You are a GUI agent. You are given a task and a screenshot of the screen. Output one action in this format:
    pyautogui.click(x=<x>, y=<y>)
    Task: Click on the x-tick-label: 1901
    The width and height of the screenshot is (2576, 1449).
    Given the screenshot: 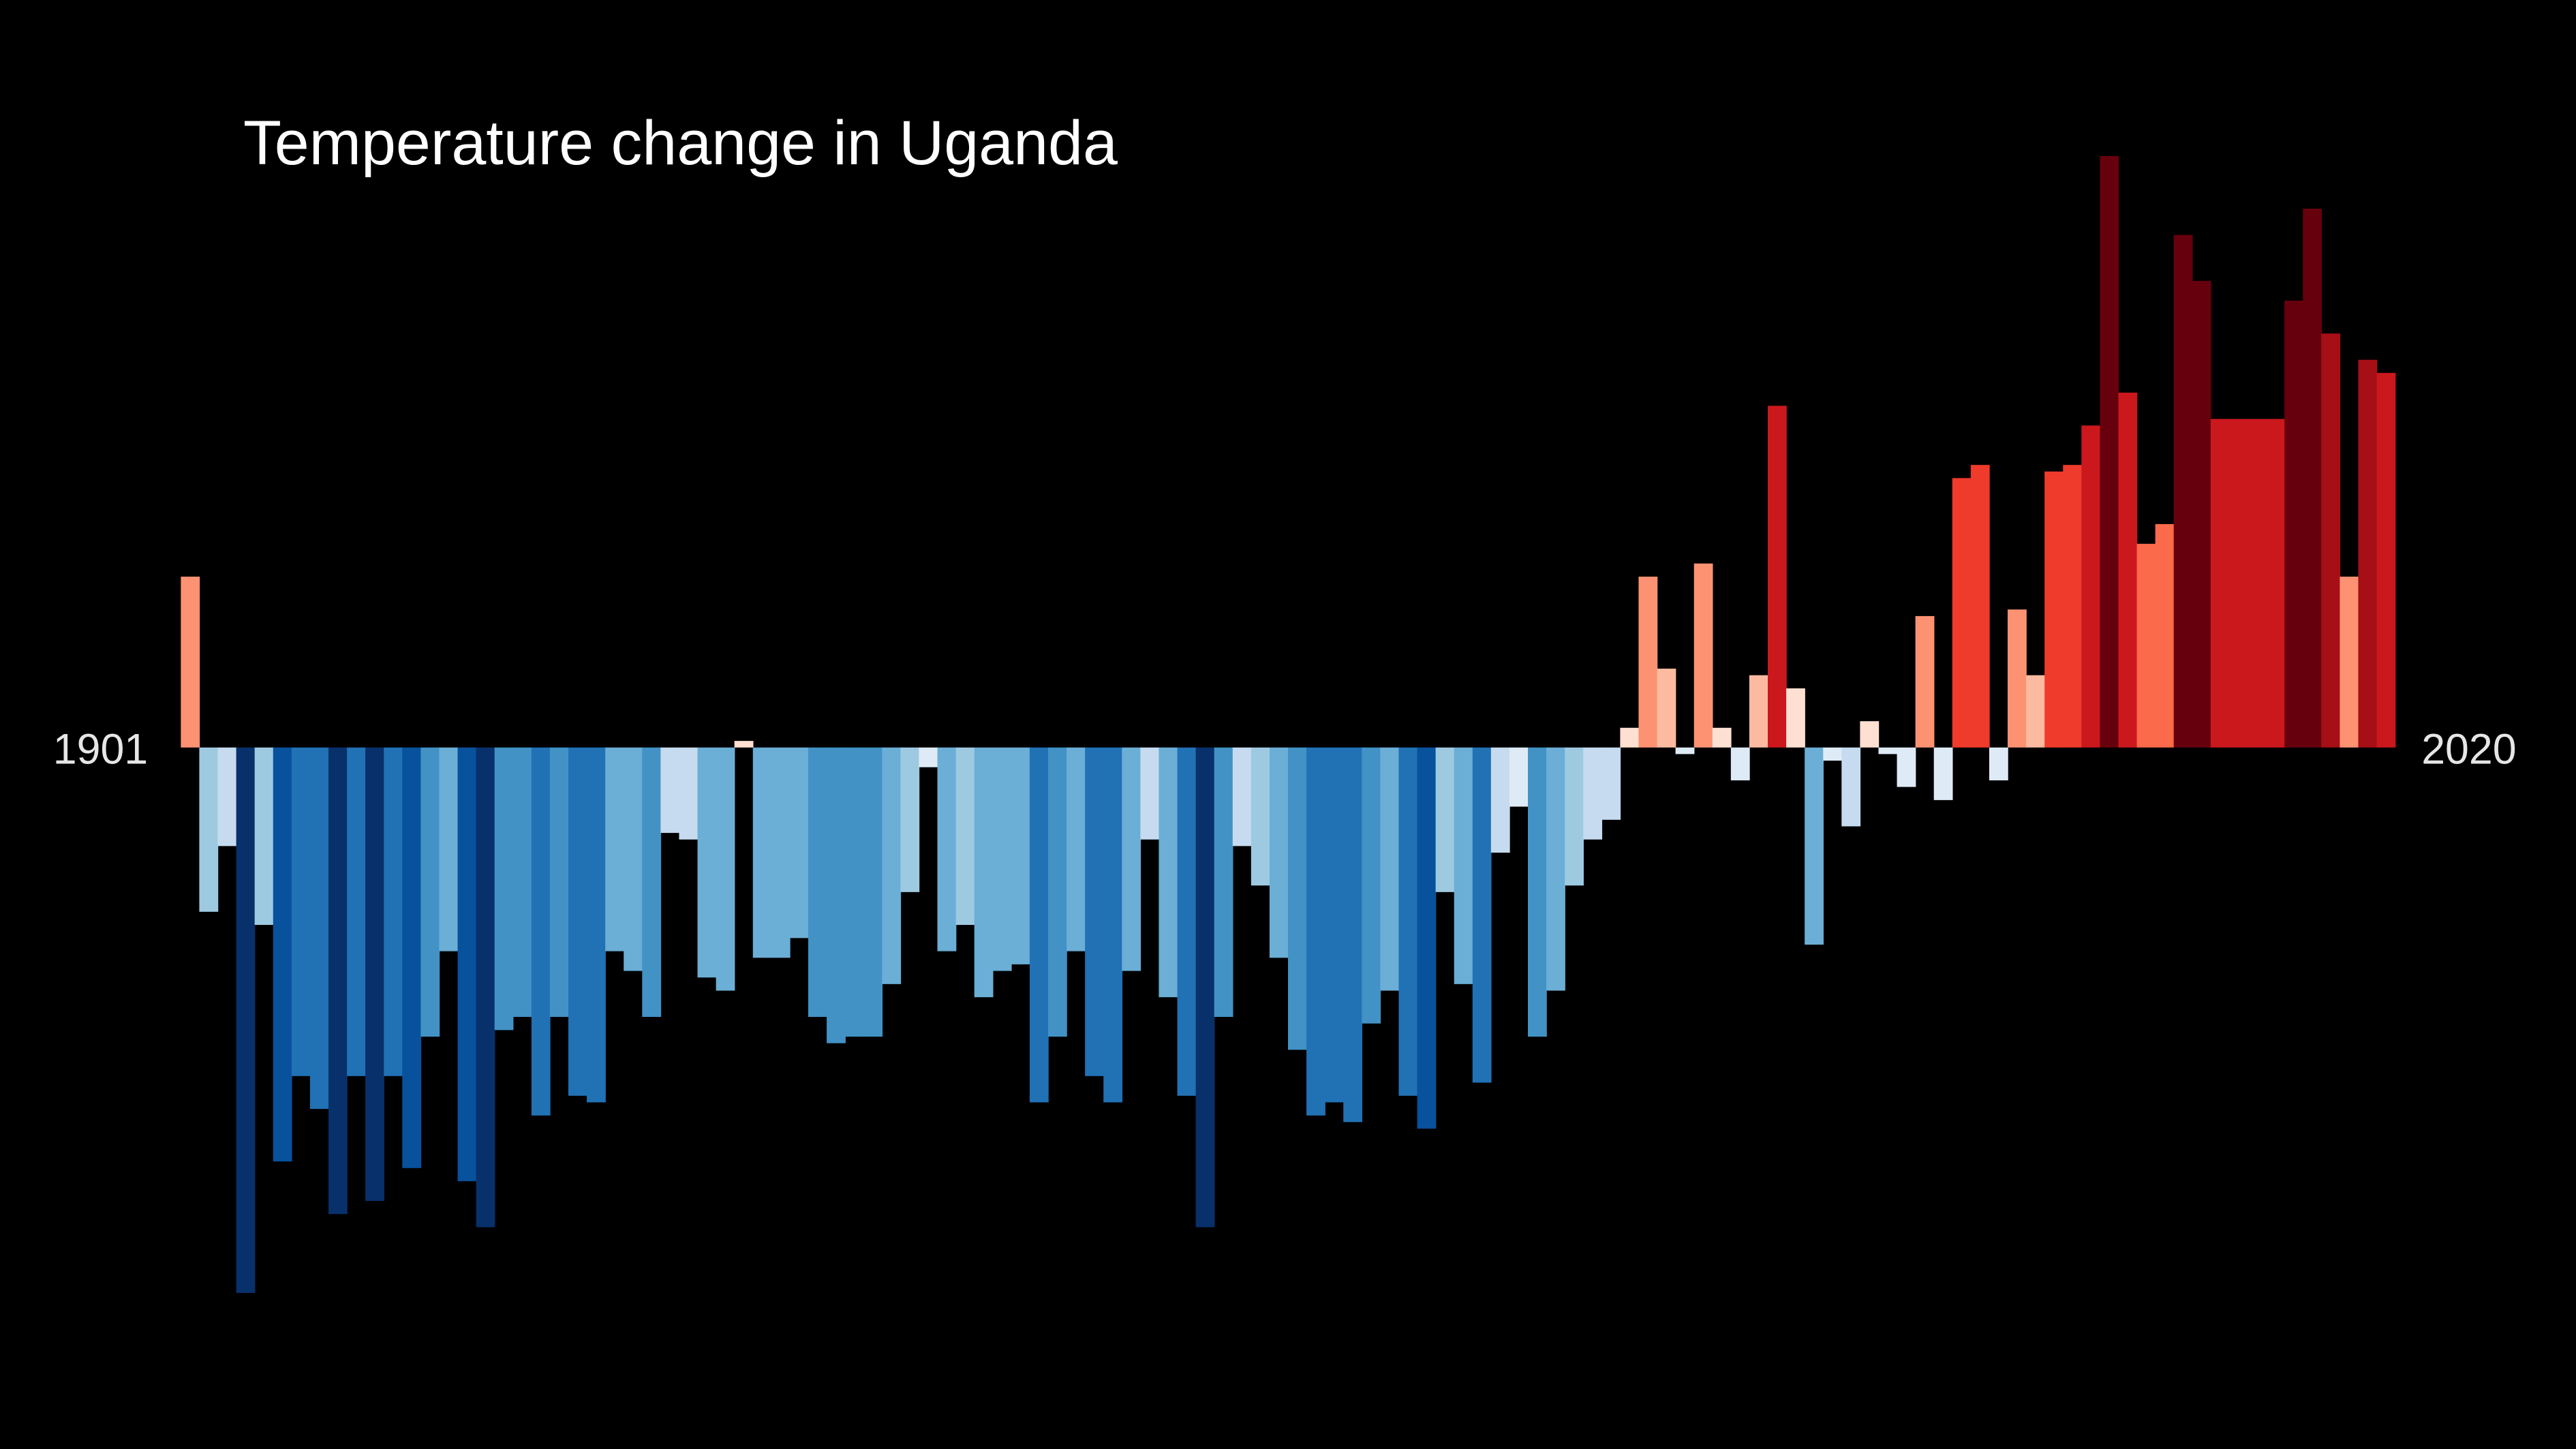 What is the action you would take?
    pyautogui.click(x=100, y=750)
    